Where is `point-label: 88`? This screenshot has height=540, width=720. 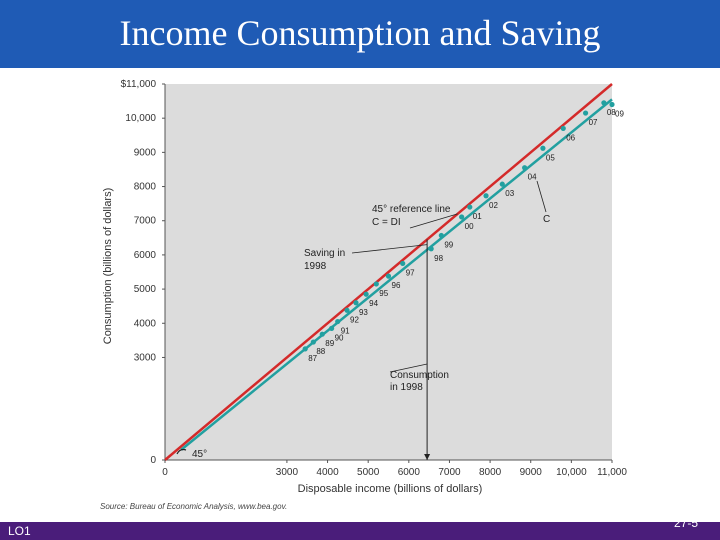
point-label: 88 is located at coordinates (320, 351).